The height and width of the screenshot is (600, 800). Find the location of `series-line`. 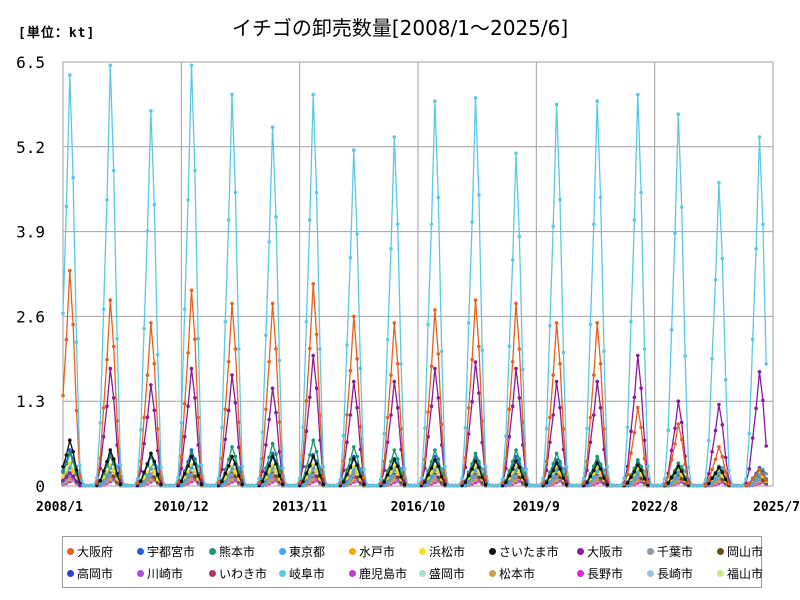

series-line is located at coordinates (414, 467).